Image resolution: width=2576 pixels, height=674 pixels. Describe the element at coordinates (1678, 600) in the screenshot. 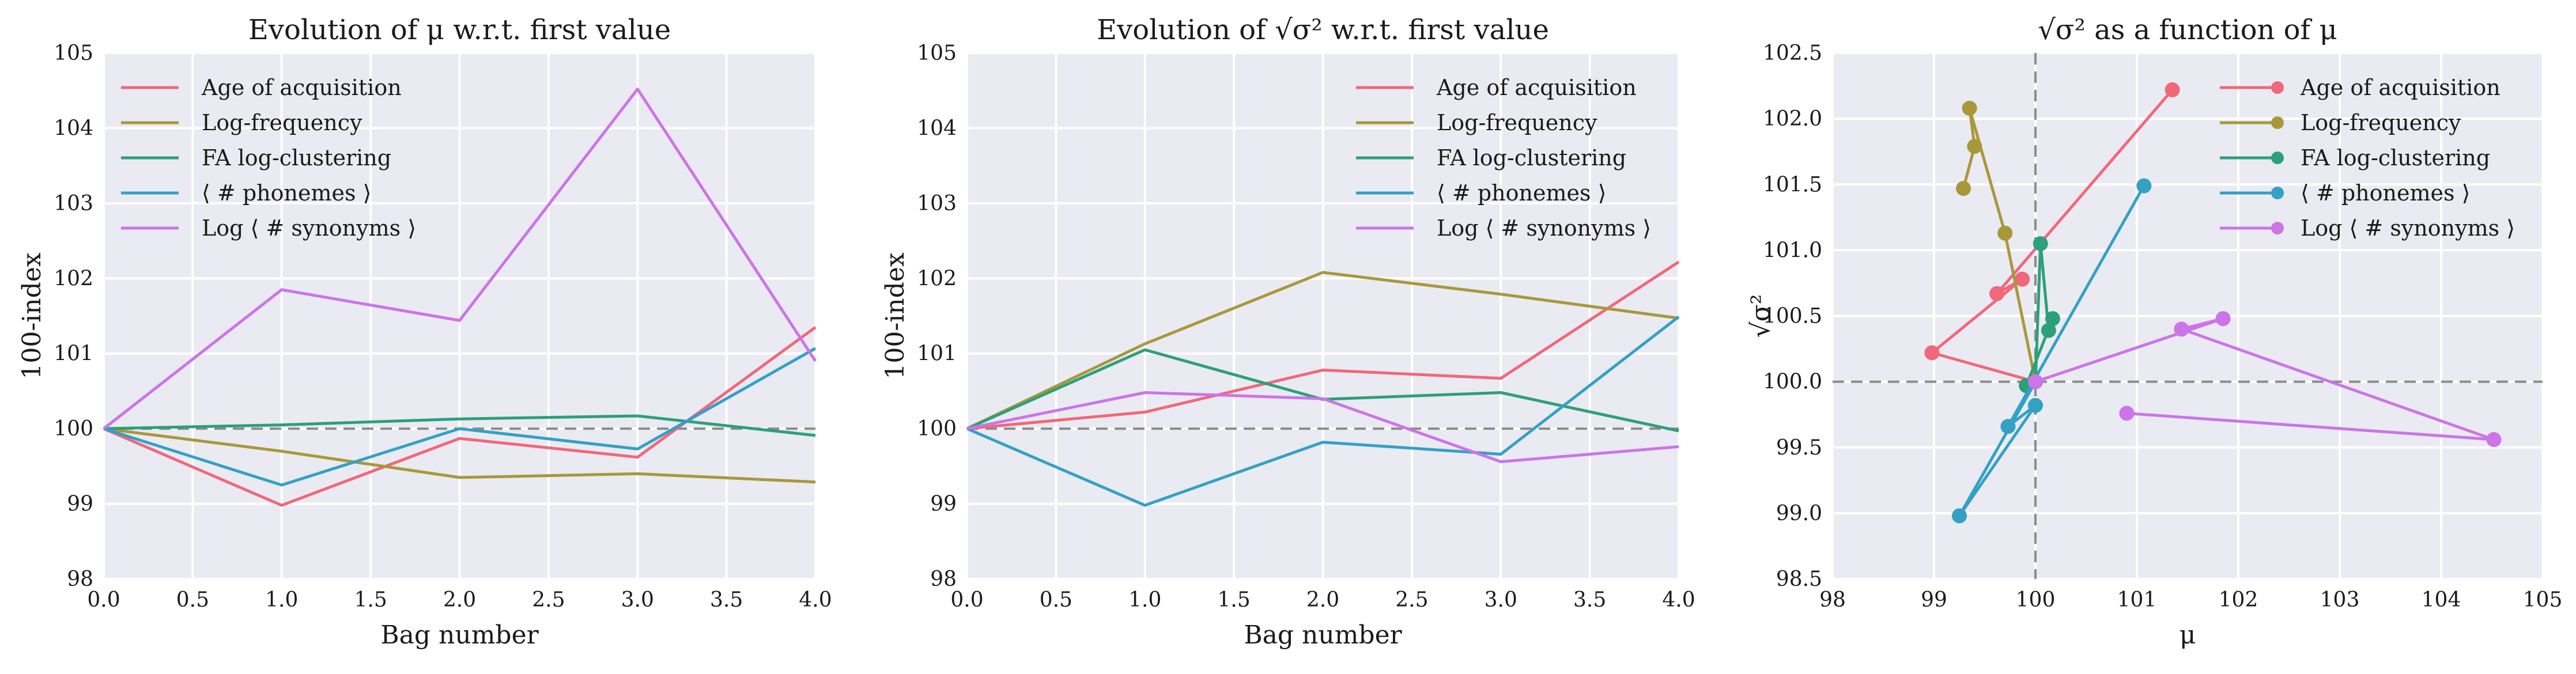

I see `x-tick-label: 4.0` at that location.